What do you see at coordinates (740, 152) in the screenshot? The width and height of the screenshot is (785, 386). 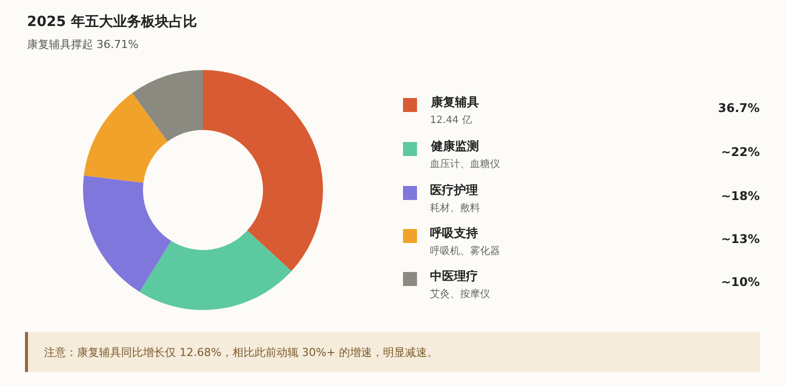 I see `data-label: ~22%` at bounding box center [740, 152].